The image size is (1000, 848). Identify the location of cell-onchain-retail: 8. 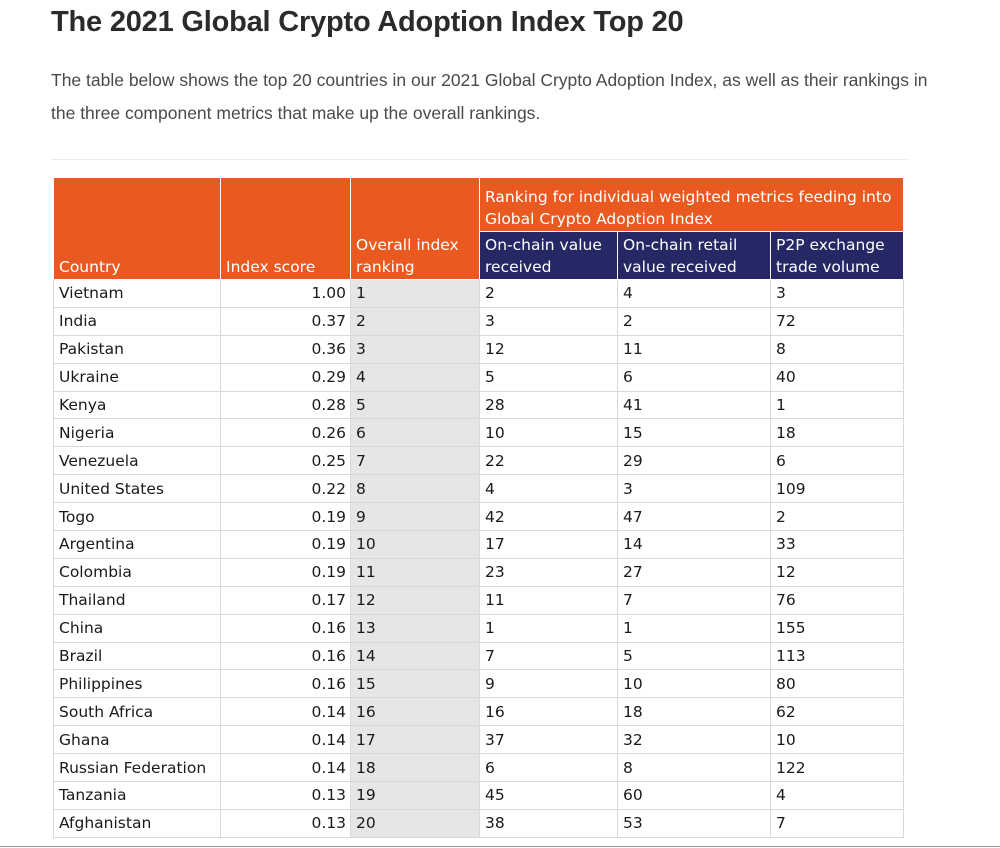
(694, 768).